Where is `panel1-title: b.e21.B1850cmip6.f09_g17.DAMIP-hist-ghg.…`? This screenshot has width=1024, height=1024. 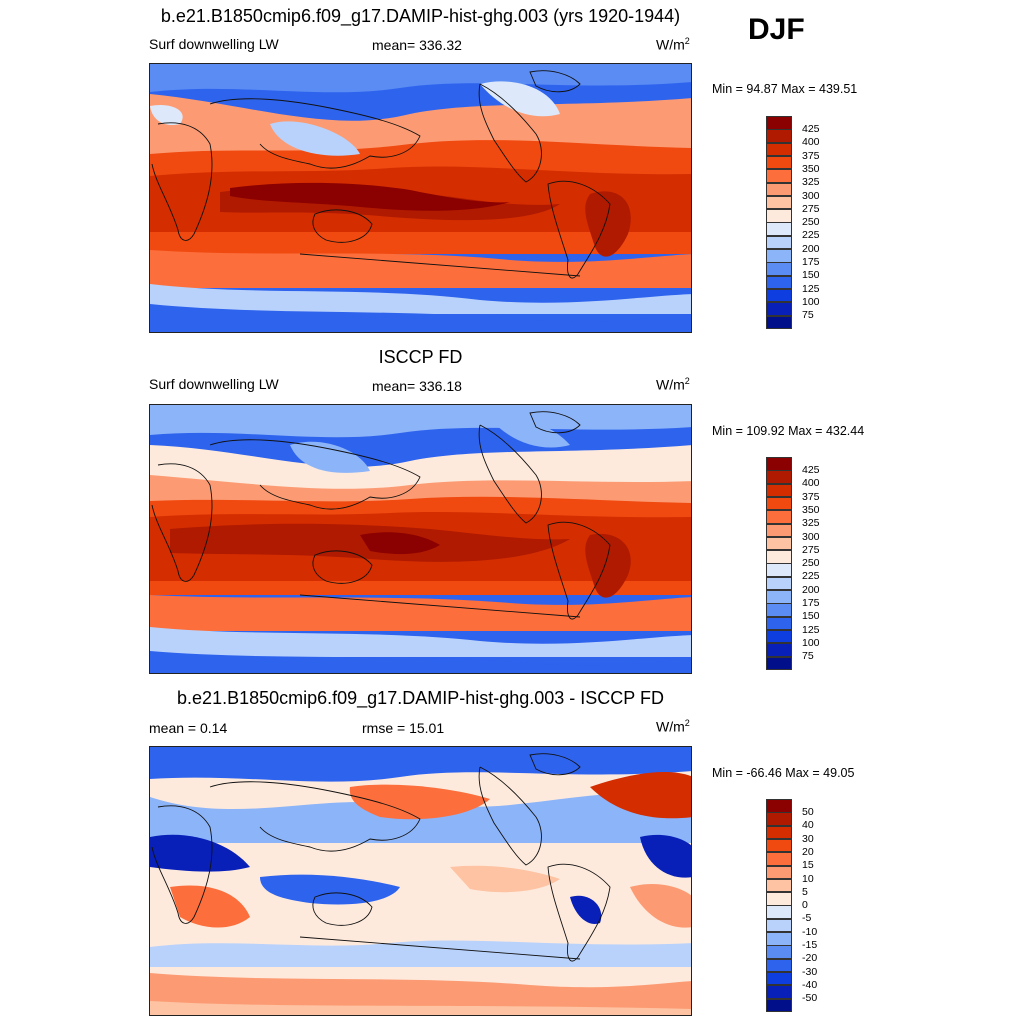
panel1-title: b.e21.B1850cmip6.f09_g17.DAMIP-hist-ghg.… is located at coordinates (420, 16).